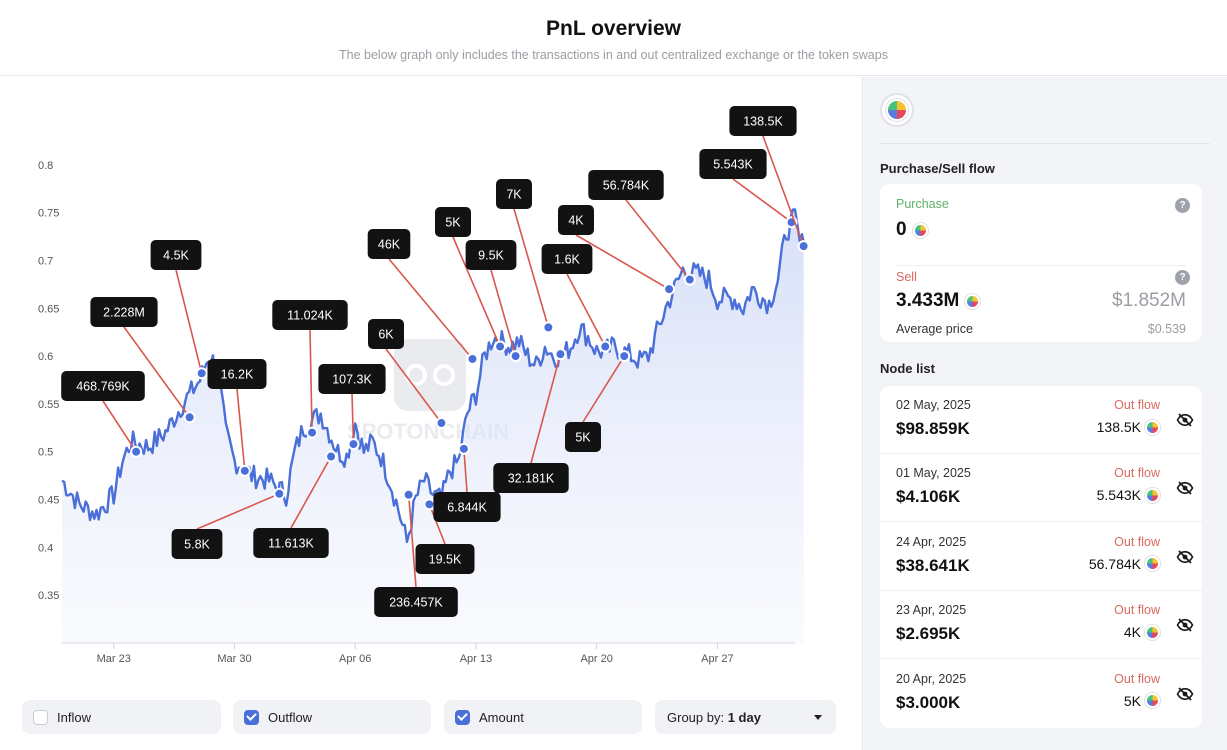 This screenshot has width=1227, height=750. I want to click on marker-label-text: 7K, so click(514, 195).